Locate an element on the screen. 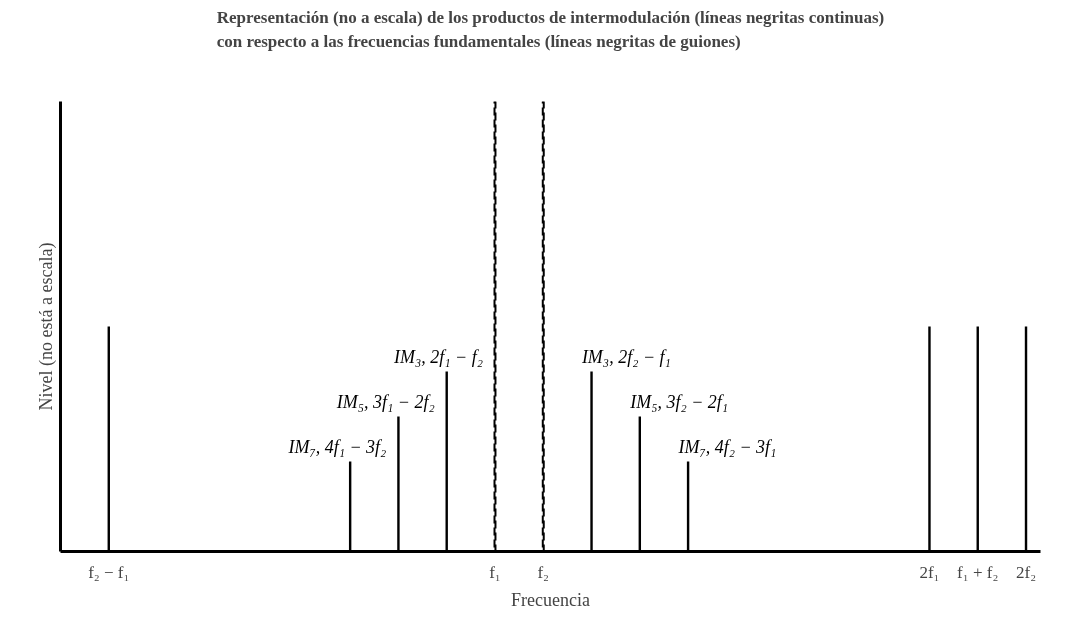 Image resolution: width=1066 pixels, height=619 pixels. x-tick-label: f₁ + f₂ is located at coordinates (978, 572).